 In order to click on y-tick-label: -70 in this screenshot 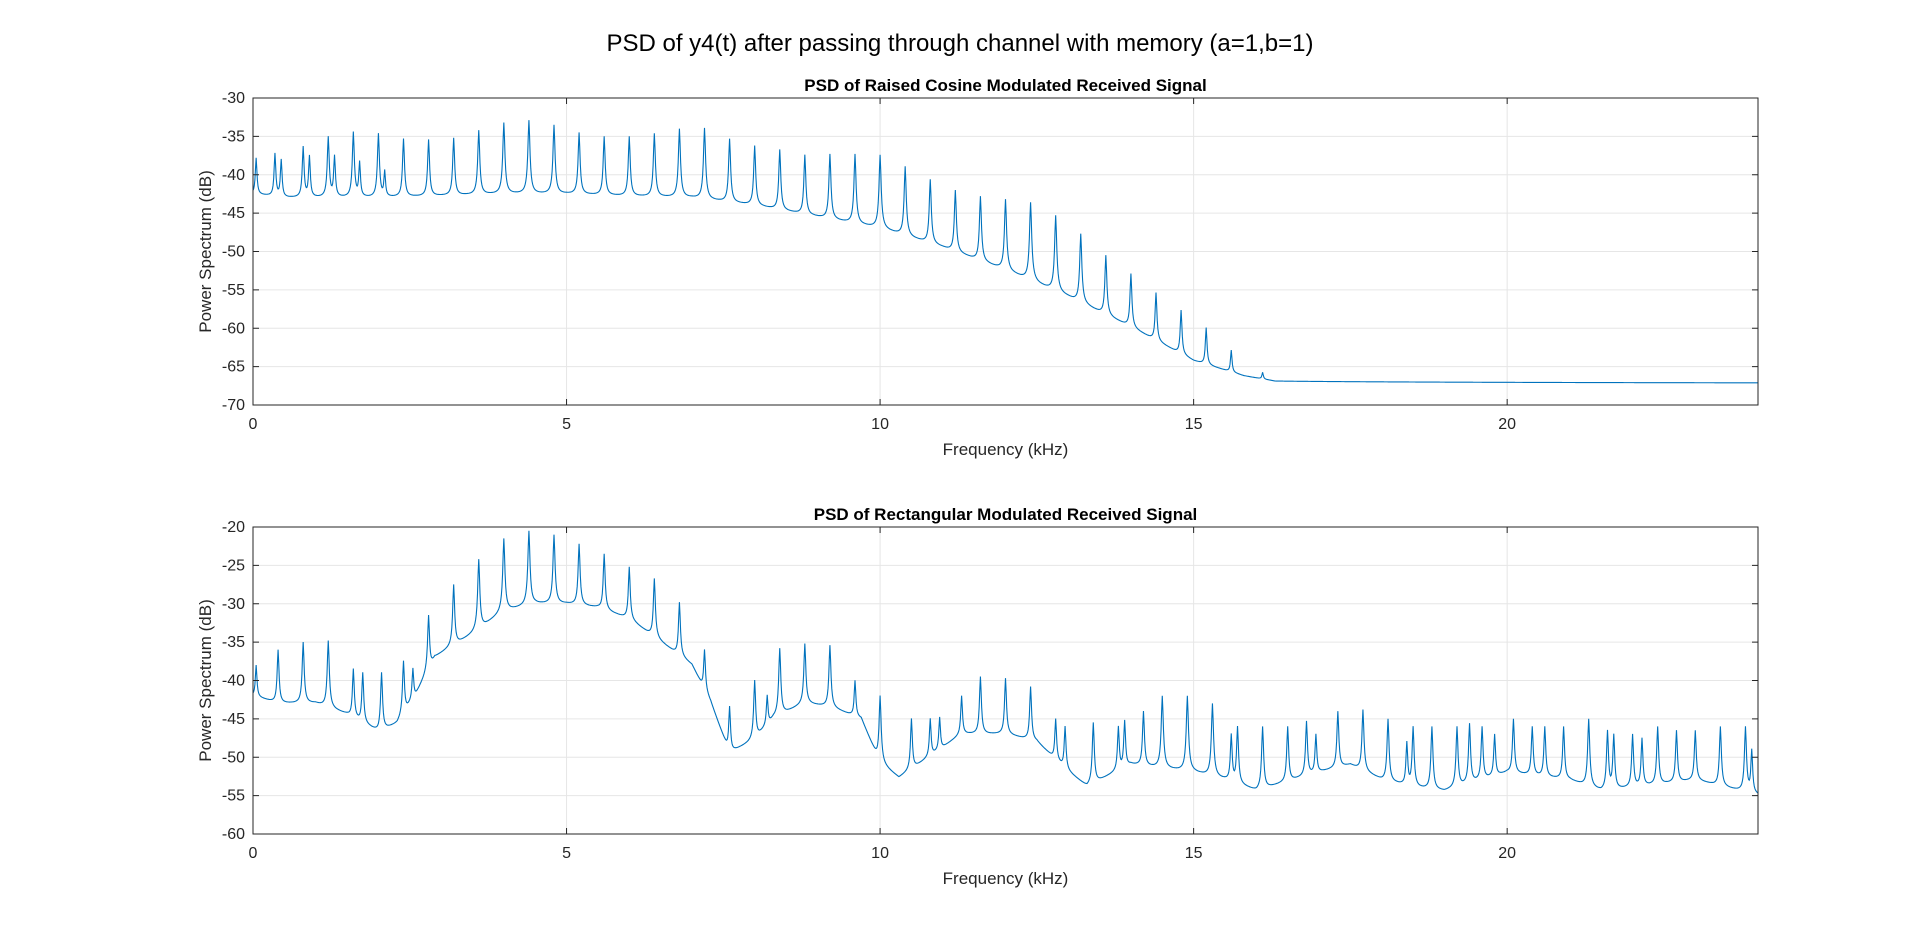, I will do `click(233, 405)`.